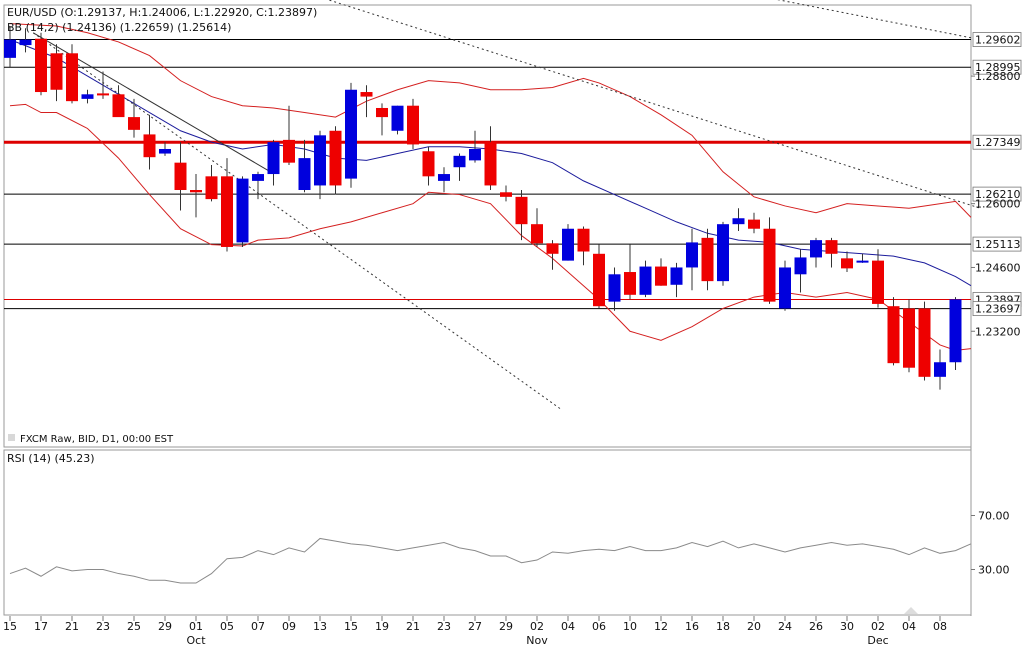  What do you see at coordinates (998, 40) in the screenshot?
I see `level-label: 1.29602` at bounding box center [998, 40].